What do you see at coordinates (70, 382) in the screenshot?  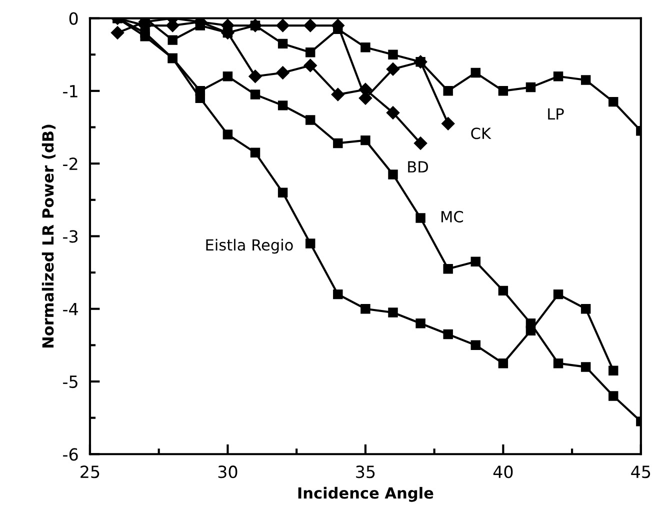 I see `y-tick-label: -5` at bounding box center [70, 382].